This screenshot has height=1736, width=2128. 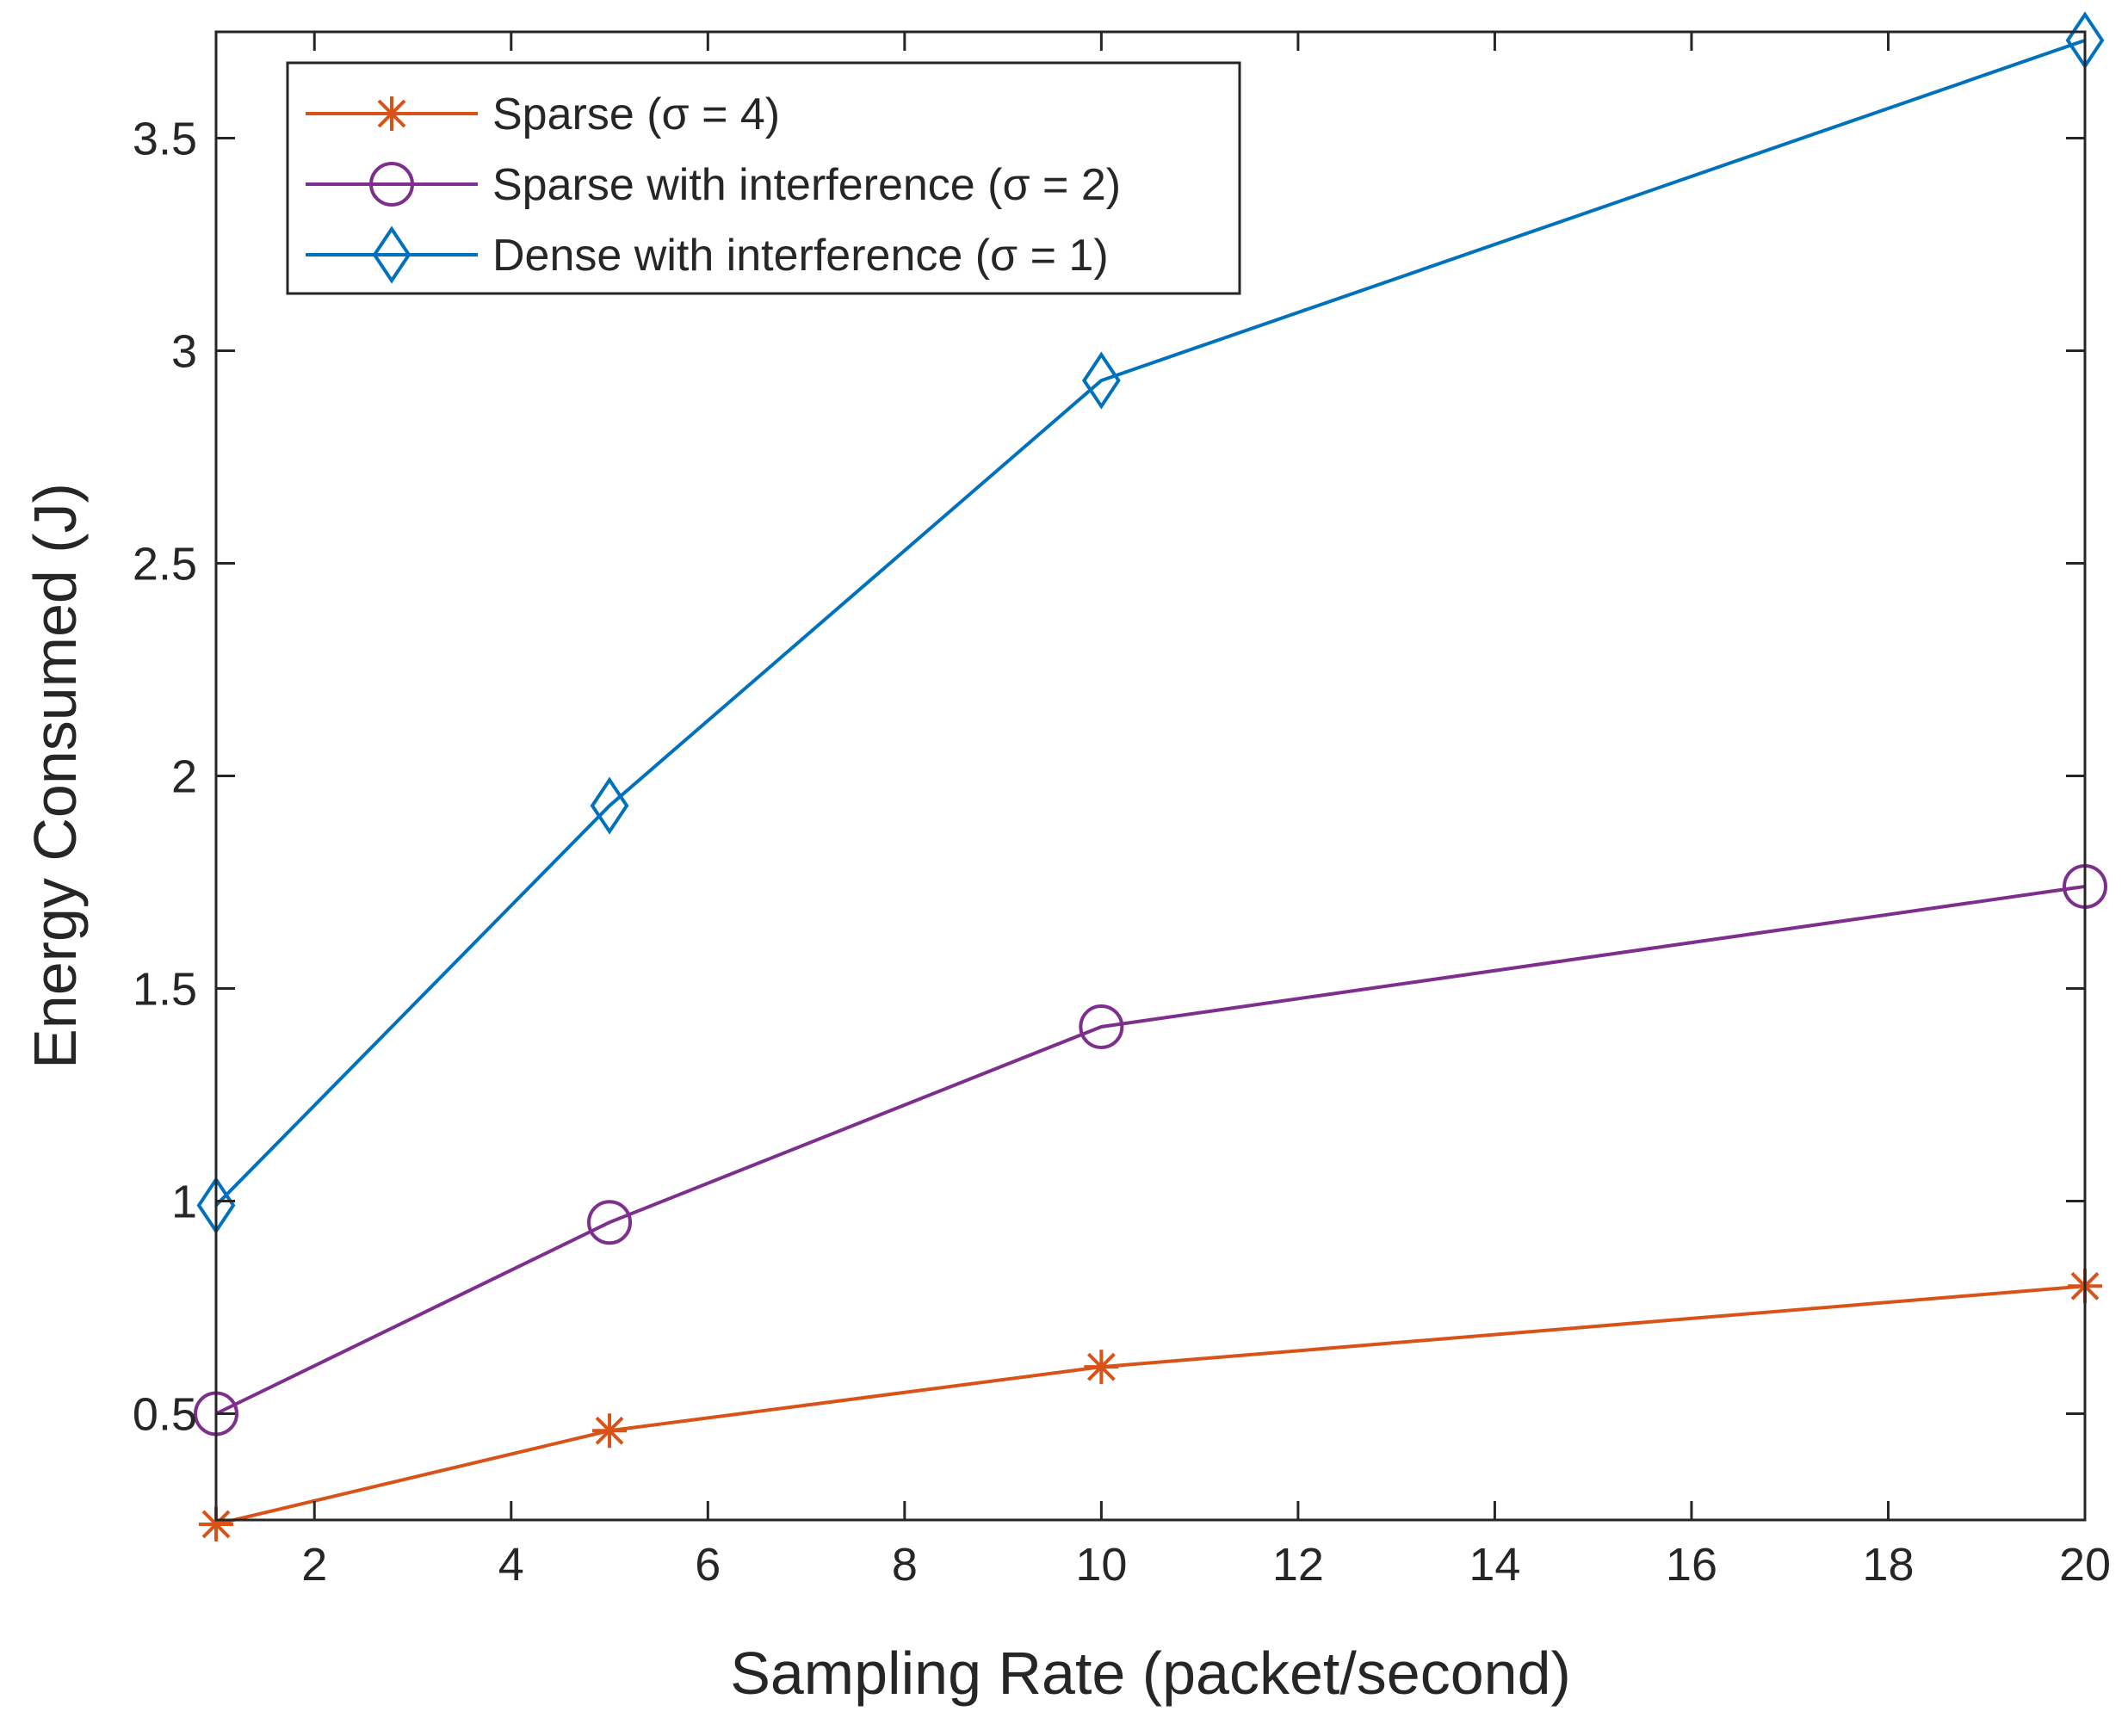 I want to click on x-tick-label: 8, so click(x=905, y=1565).